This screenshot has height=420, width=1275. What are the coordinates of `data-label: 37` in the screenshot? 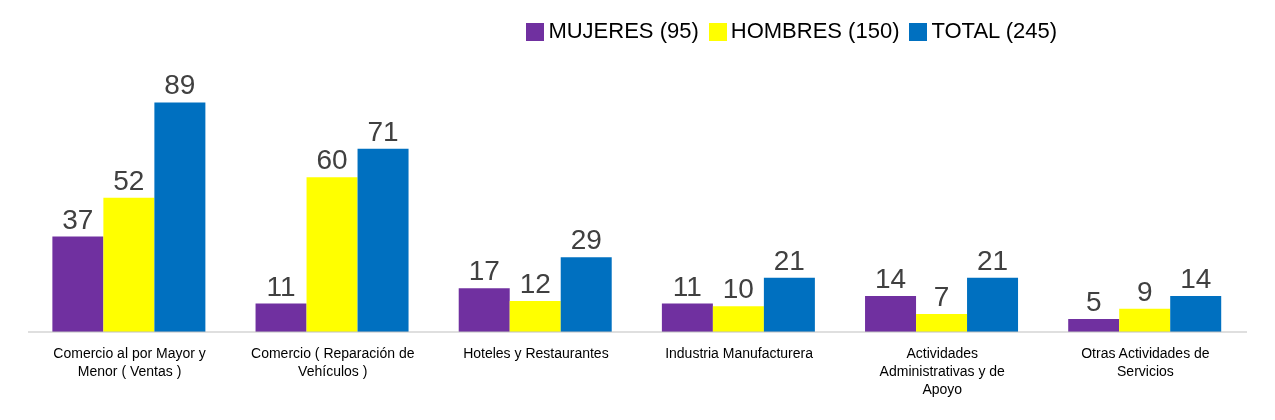 It's located at (78, 219).